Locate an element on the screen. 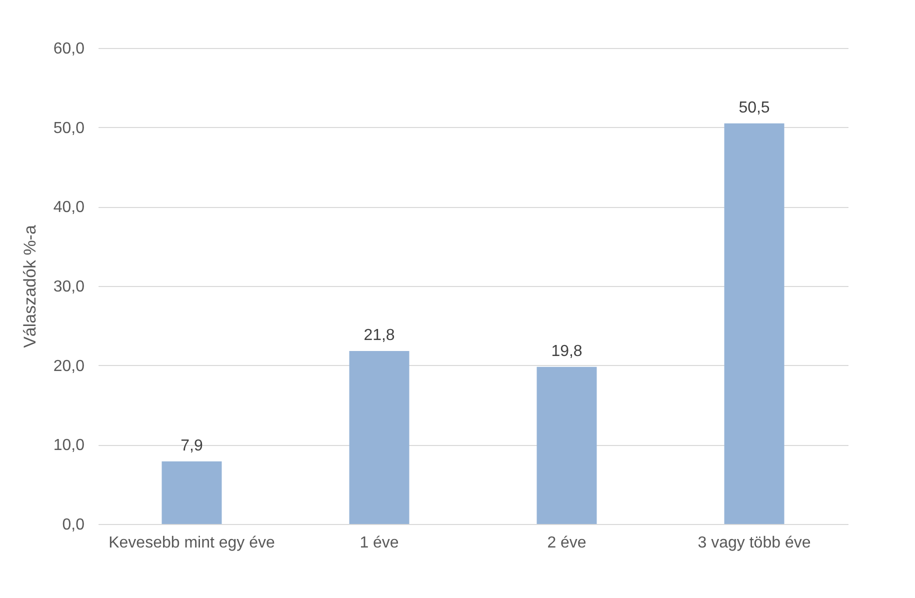 This screenshot has height=598, width=915. data-label: 50,5 is located at coordinates (754, 107).